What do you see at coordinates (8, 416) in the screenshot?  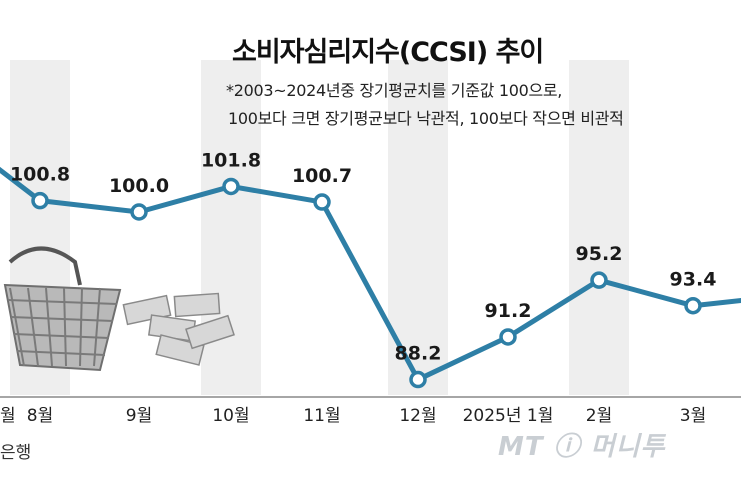 I see `x-tick-label-partial: 월` at bounding box center [8, 416].